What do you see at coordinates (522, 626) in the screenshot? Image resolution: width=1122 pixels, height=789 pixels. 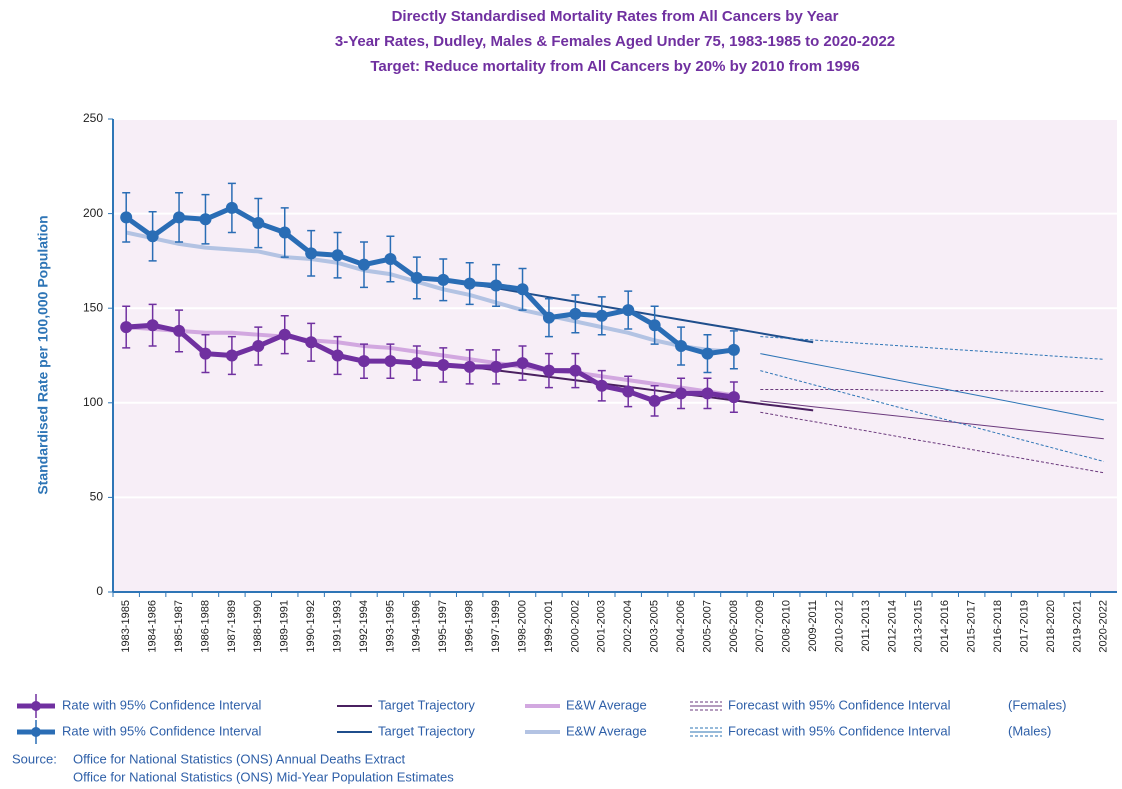 I see `x-tick-label: 1998-2000` at bounding box center [522, 626].